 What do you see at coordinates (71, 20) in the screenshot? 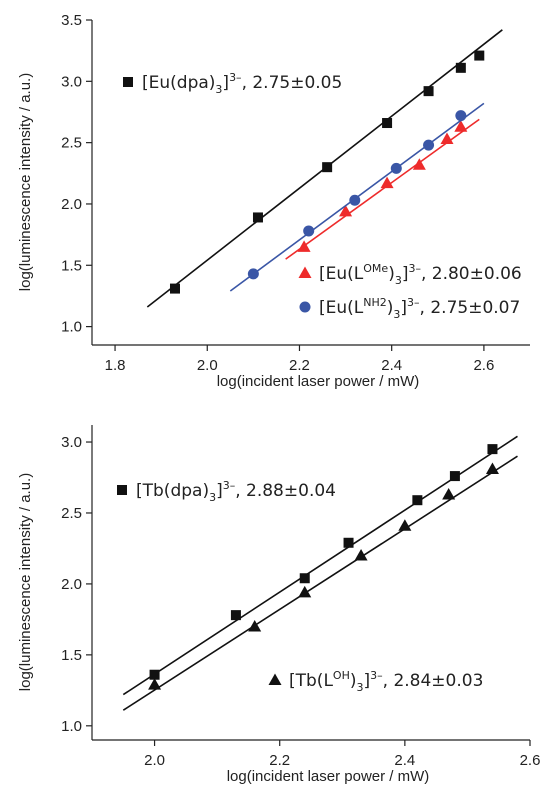
I see `y-tick-label: 3.5` at bounding box center [71, 20].